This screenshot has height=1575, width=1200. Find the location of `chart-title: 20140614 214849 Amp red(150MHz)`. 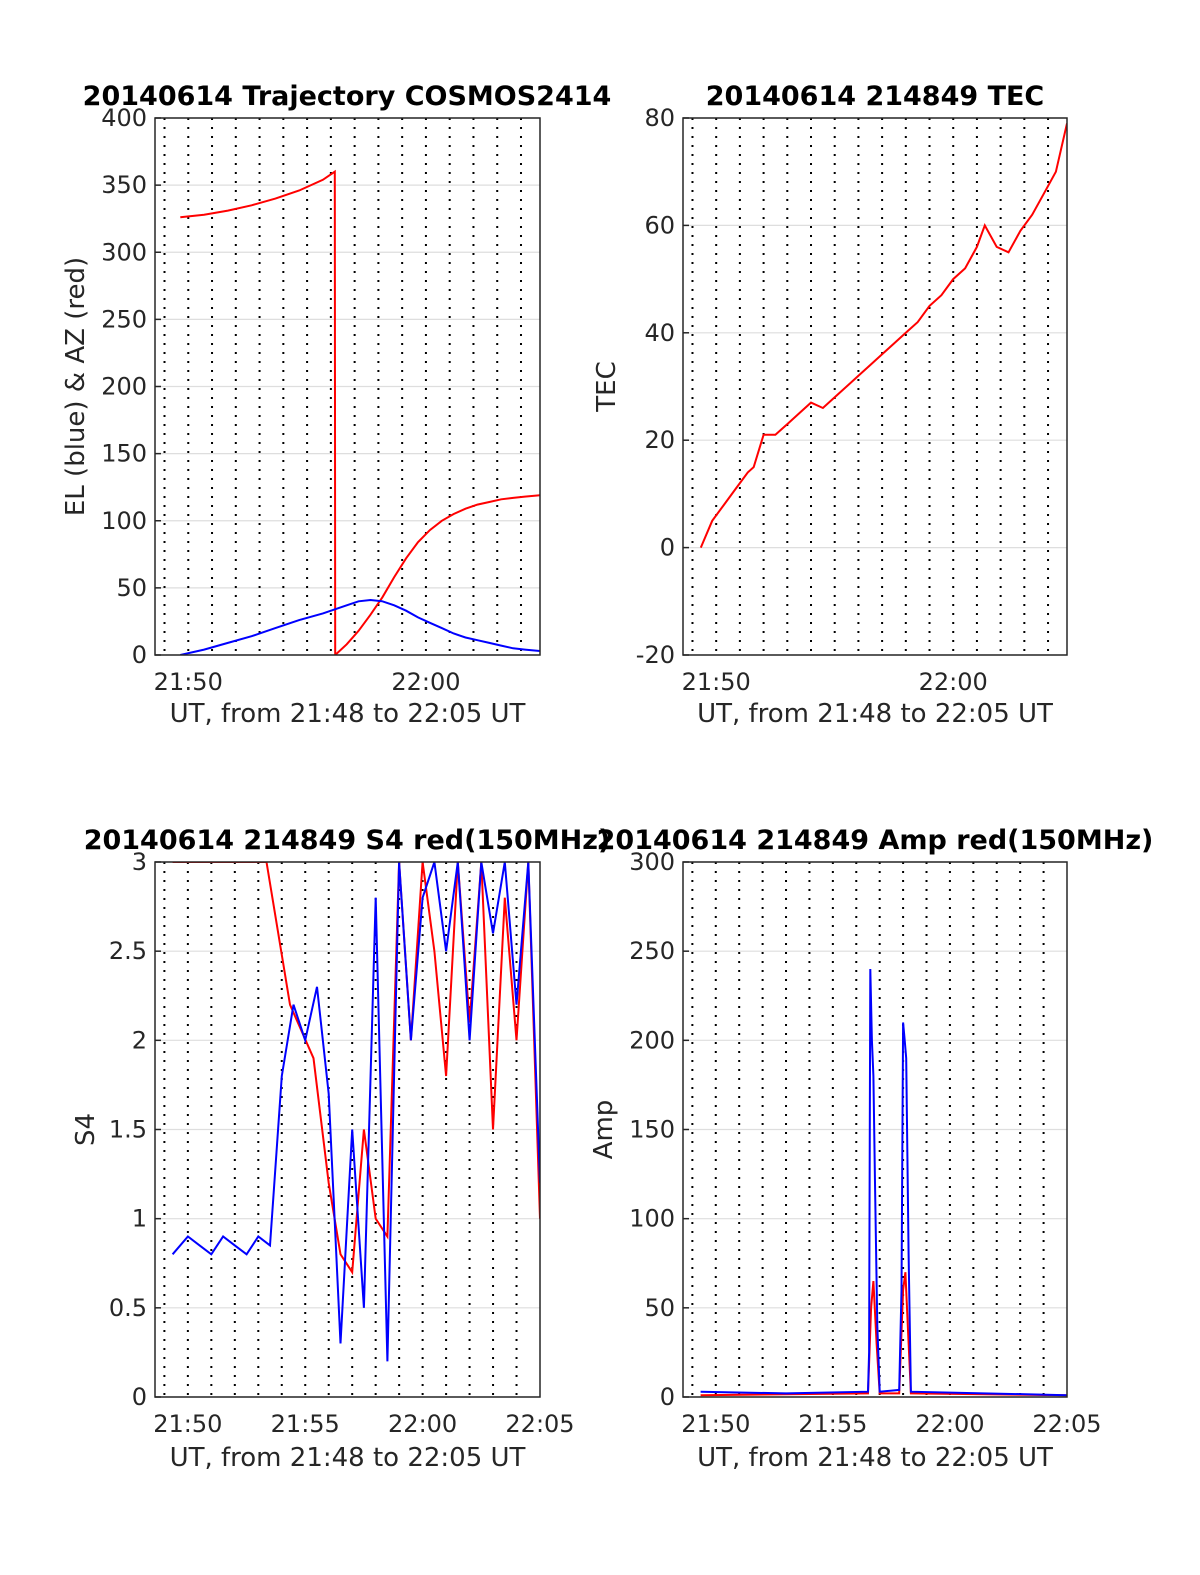

chart-title: 20140614 214849 Amp red(150MHz) is located at coordinates (875, 840).